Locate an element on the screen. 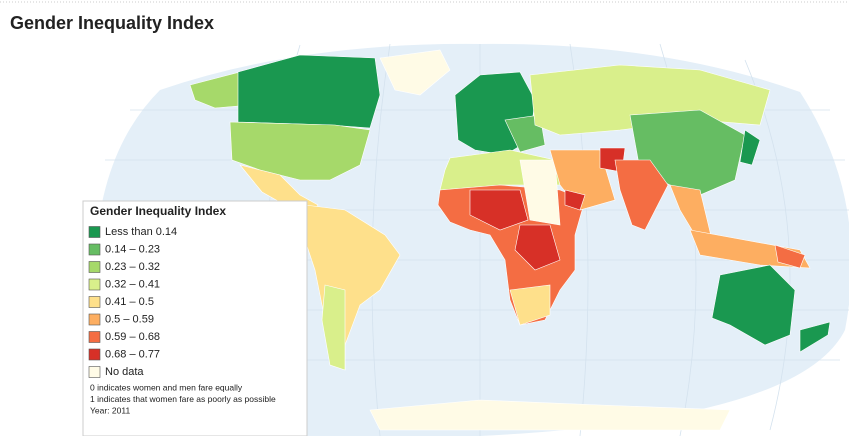 This screenshot has width=849, height=436. legend-label: Less than 0.14 is located at coordinates (141, 232).